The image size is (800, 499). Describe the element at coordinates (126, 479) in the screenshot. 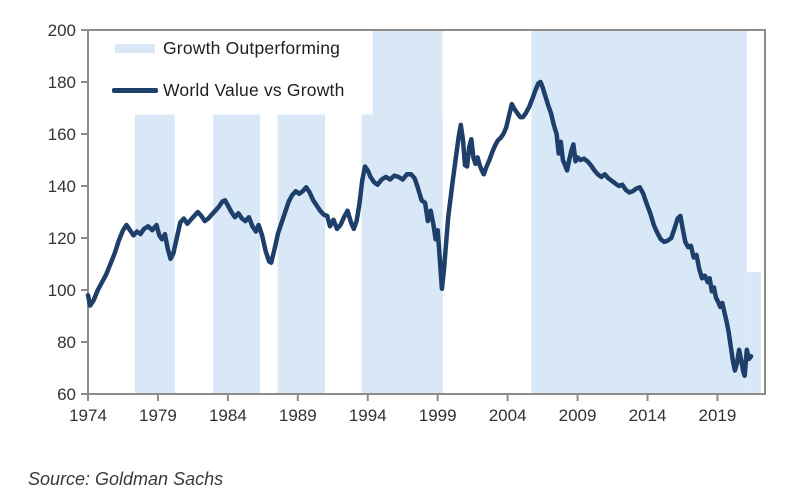

I see `source-note: Source: Goldman Sachs` at that location.